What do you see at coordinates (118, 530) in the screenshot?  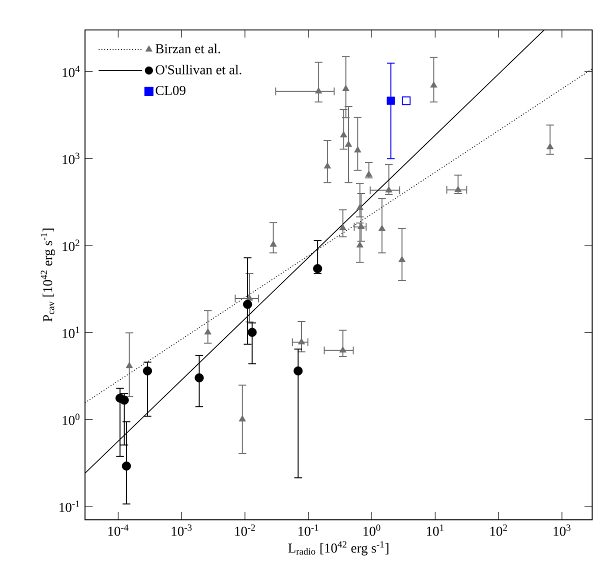 I see `x-tick-label: 10$^{-4}$` at bounding box center [118, 530].